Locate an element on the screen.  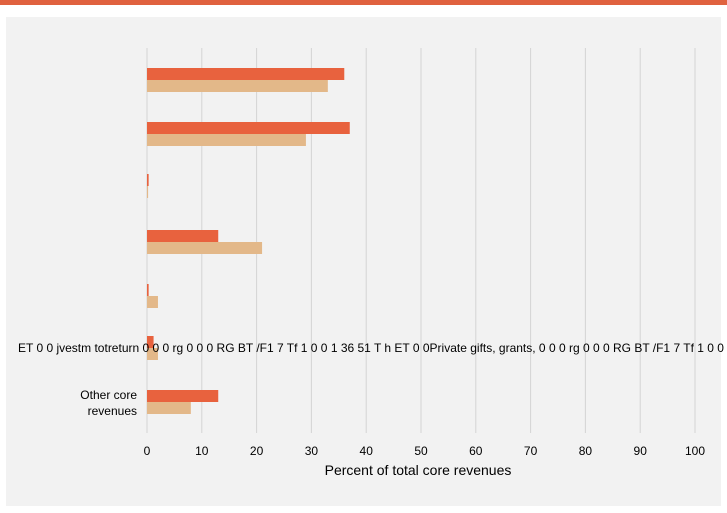
x-tick-labels: 0 10 20 30 40 50 60 70 80 90 100 is located at coordinates (425, 451).